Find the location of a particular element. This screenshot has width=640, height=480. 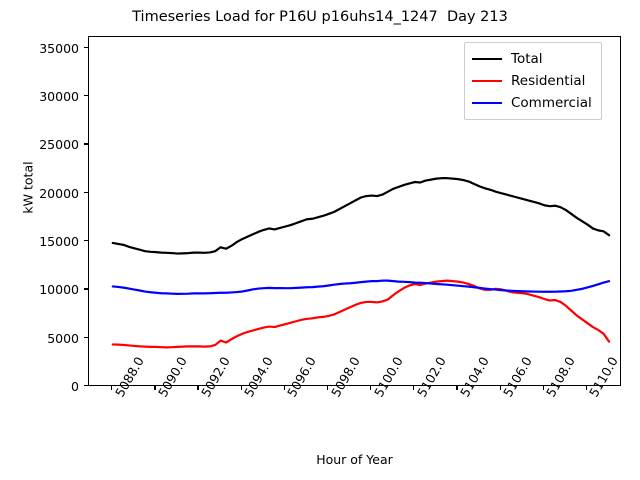

legend-item-residential: Residential is located at coordinates (532, 81).